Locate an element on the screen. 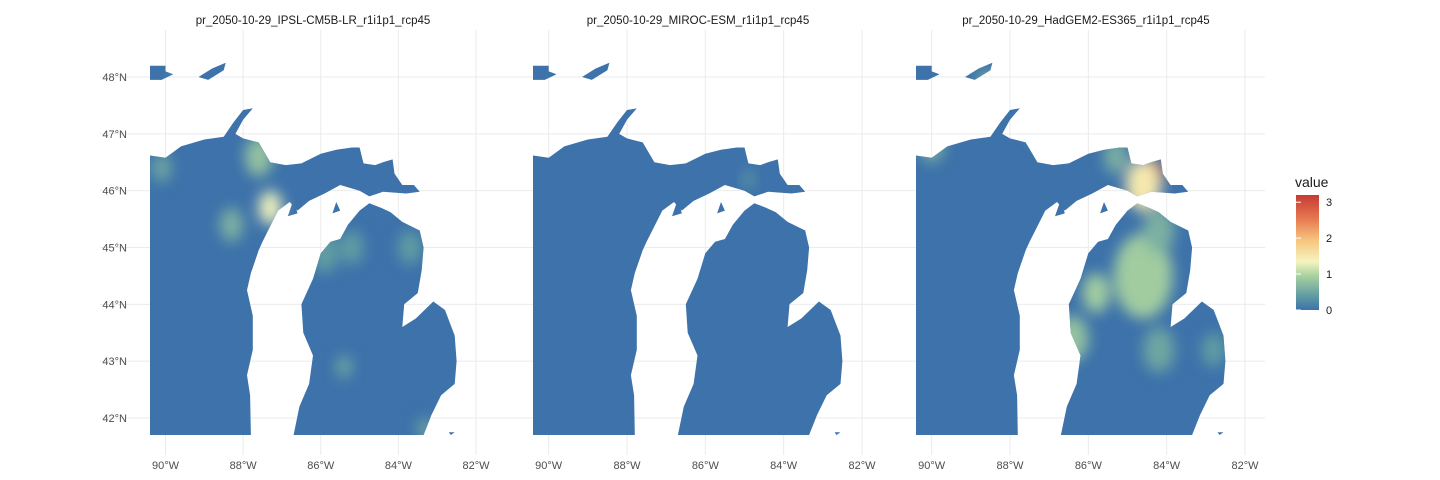 The height and width of the screenshot is (480, 1440). y-tick-label: 42°N is located at coordinates (114, 419).